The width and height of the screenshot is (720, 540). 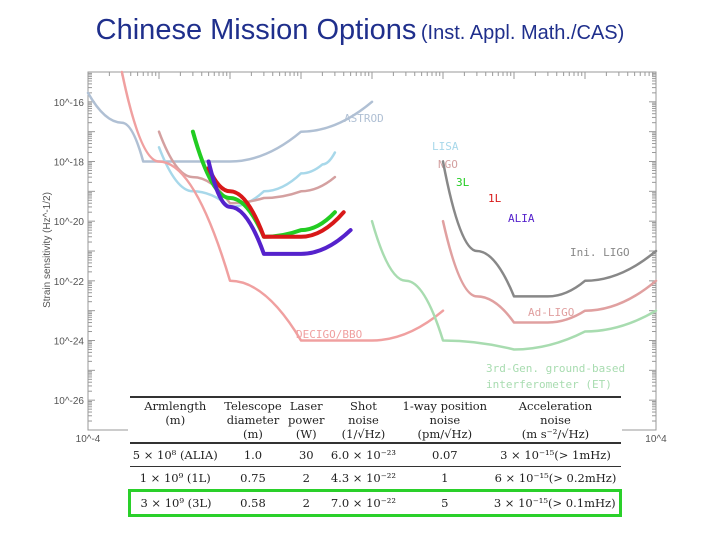 I want to click on series-label: 1L, so click(x=495, y=198).